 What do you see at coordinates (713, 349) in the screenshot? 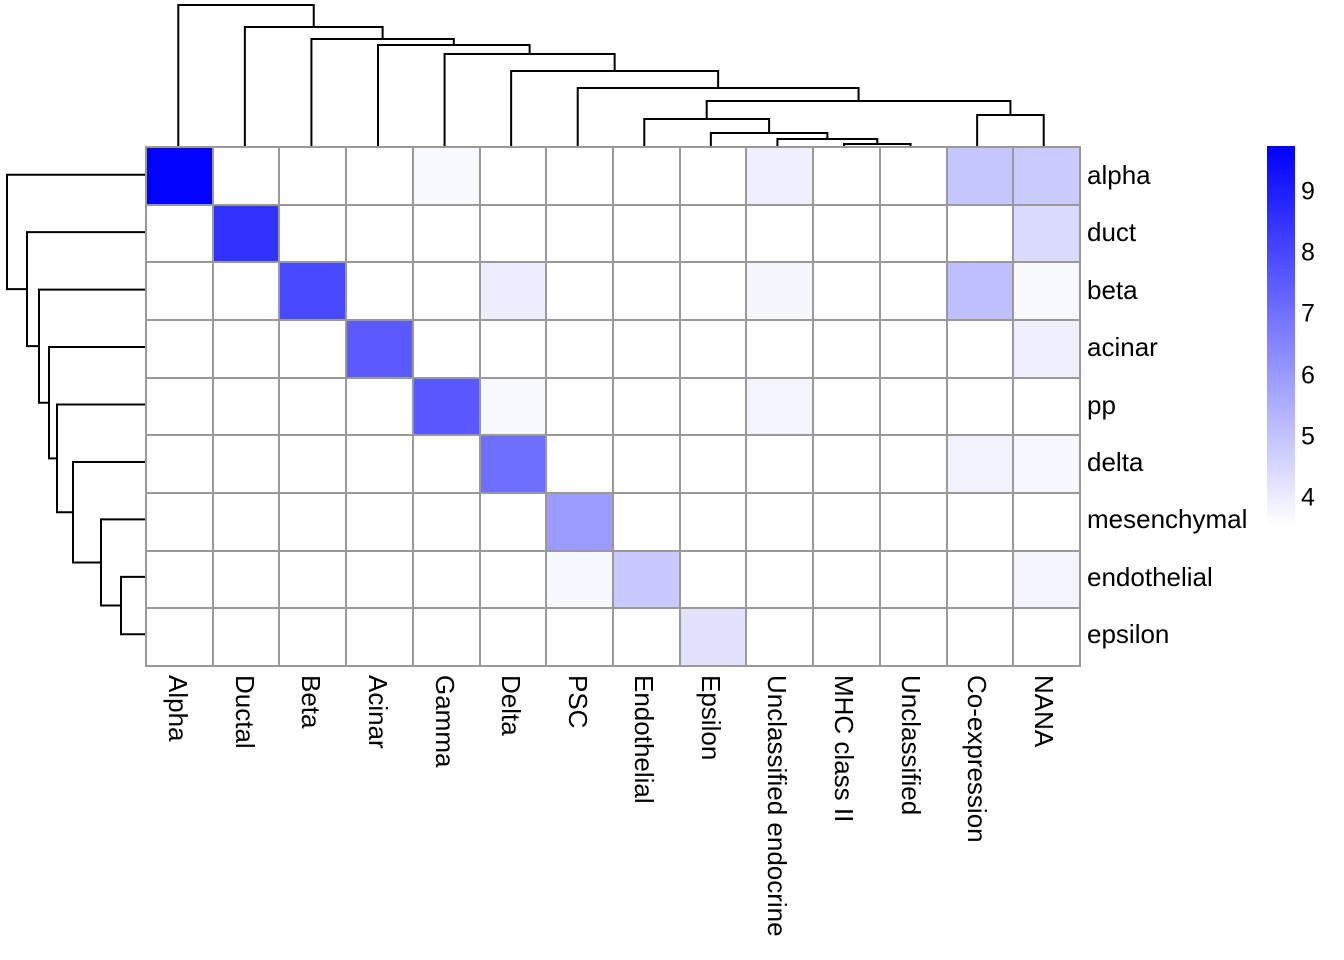
I see `heatmap-cell-acinar-Epsilon` at bounding box center [713, 349].